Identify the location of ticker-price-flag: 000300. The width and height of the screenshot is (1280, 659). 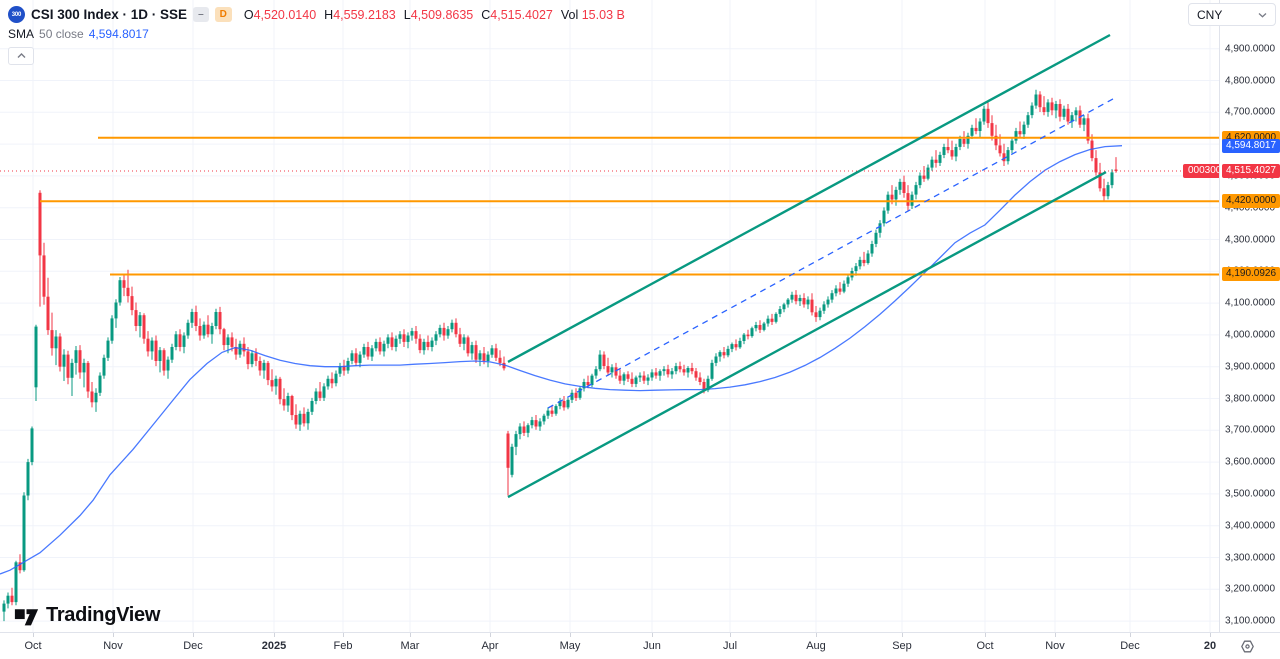
(1205, 171).